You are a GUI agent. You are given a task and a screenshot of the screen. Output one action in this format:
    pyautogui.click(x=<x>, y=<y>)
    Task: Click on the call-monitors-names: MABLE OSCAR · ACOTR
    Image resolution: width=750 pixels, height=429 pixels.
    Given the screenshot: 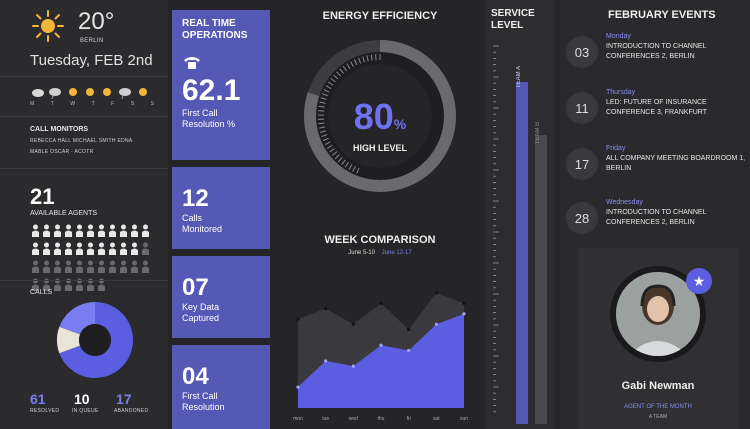 What is the action you would take?
    pyautogui.click(x=62, y=152)
    